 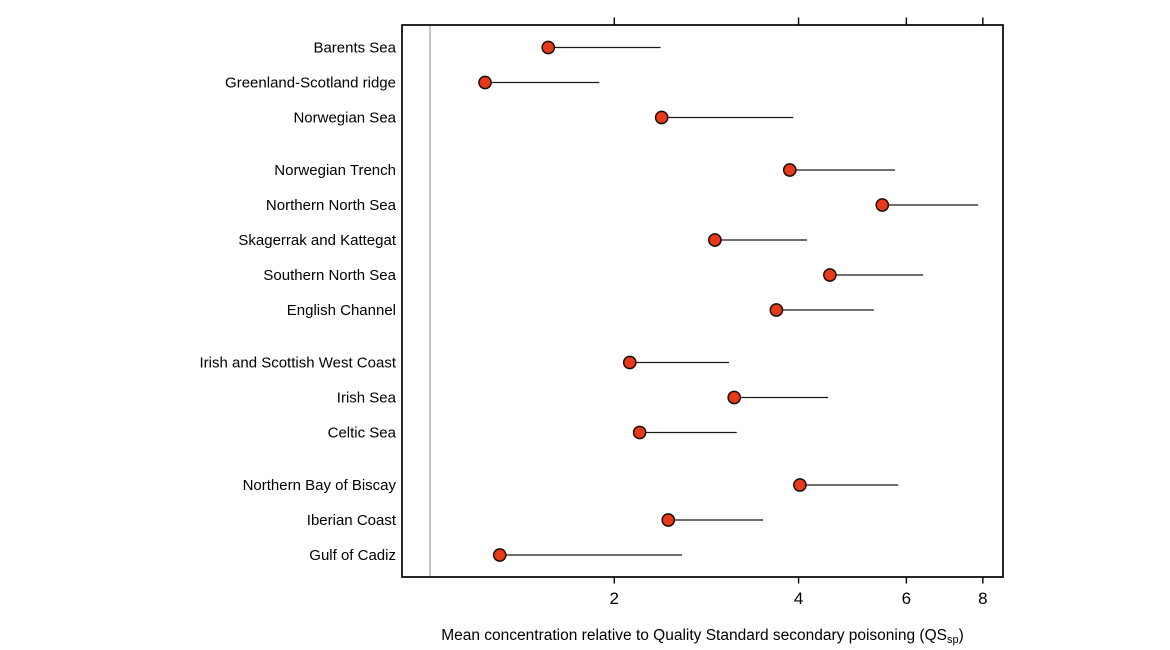 I want to click on category-label: Skagerrak and Kattegat, so click(x=317, y=240).